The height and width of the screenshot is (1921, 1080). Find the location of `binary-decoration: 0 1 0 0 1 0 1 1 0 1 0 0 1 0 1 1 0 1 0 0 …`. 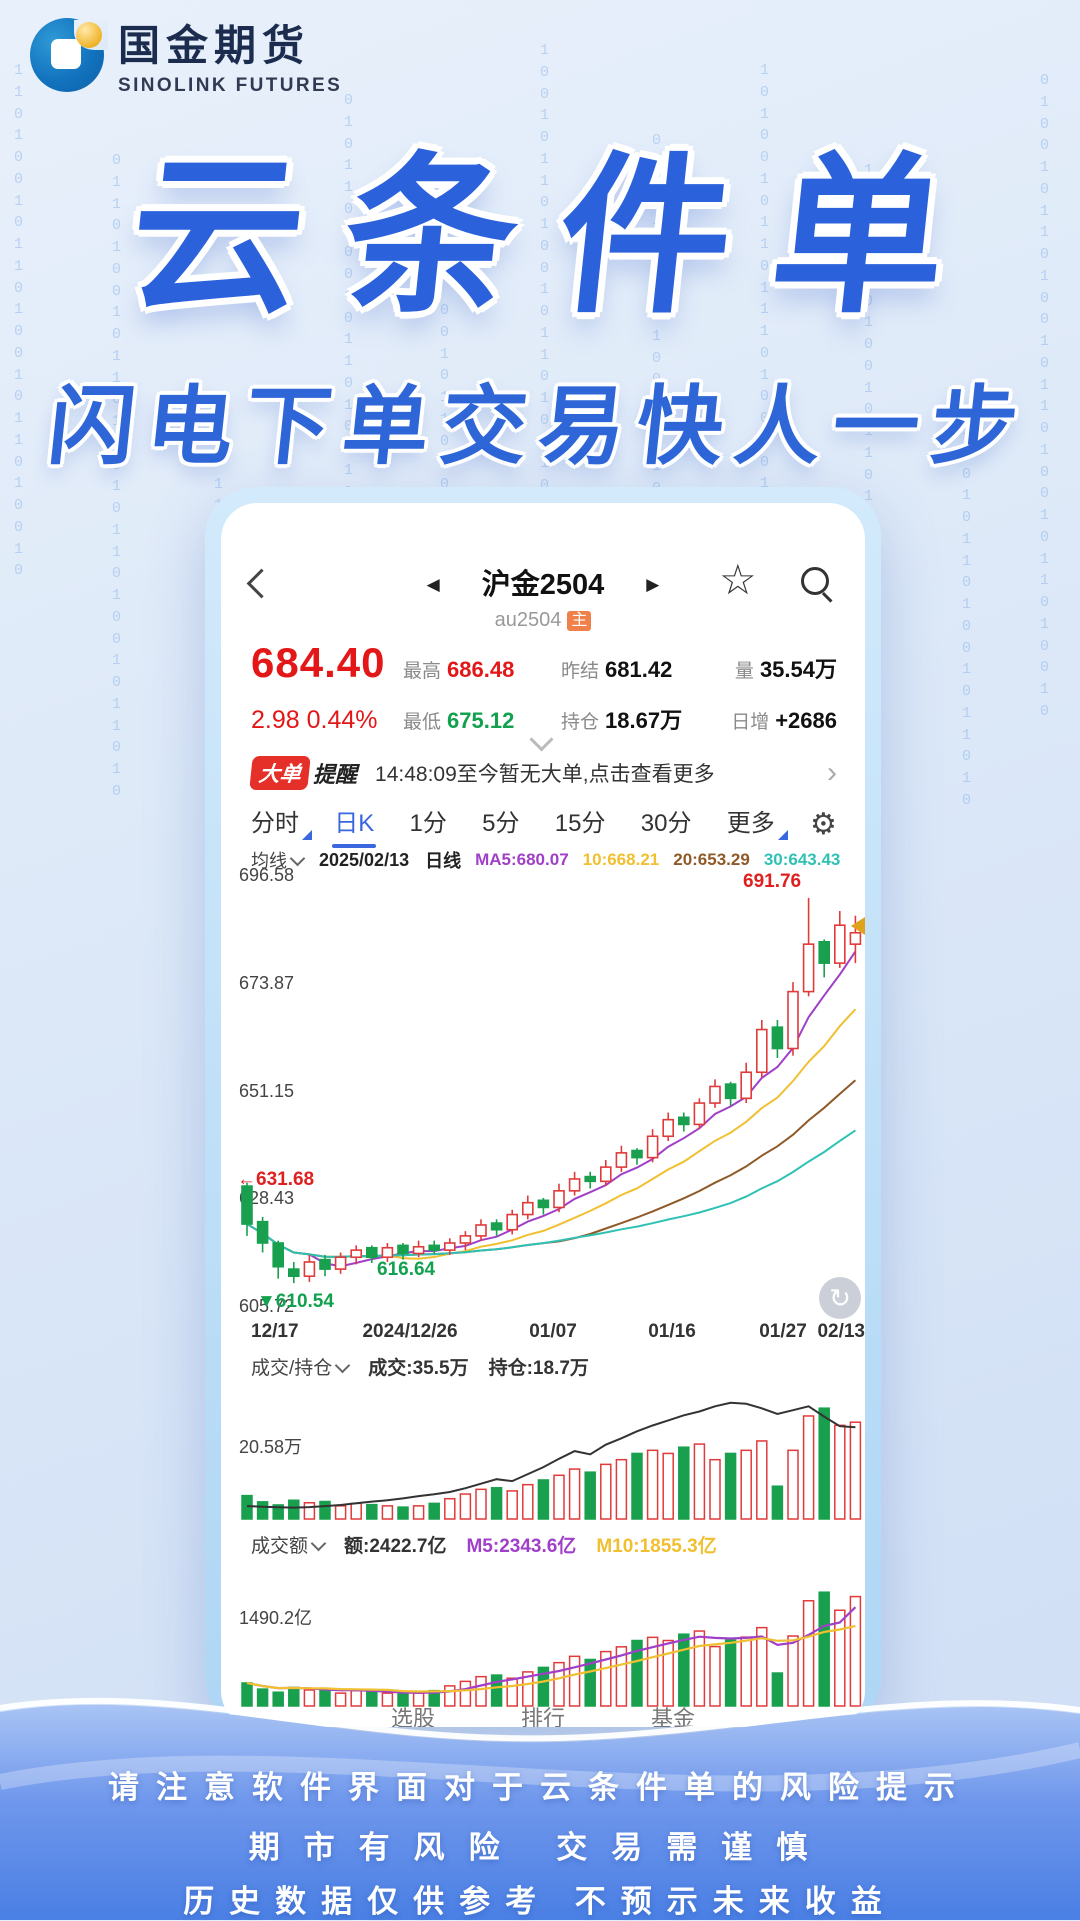

binary-decoration: 0 1 0 0 1 0 1 1 0 1 0 0 1 0 1 1 0 1 0 0 … is located at coordinates (1045, 396).